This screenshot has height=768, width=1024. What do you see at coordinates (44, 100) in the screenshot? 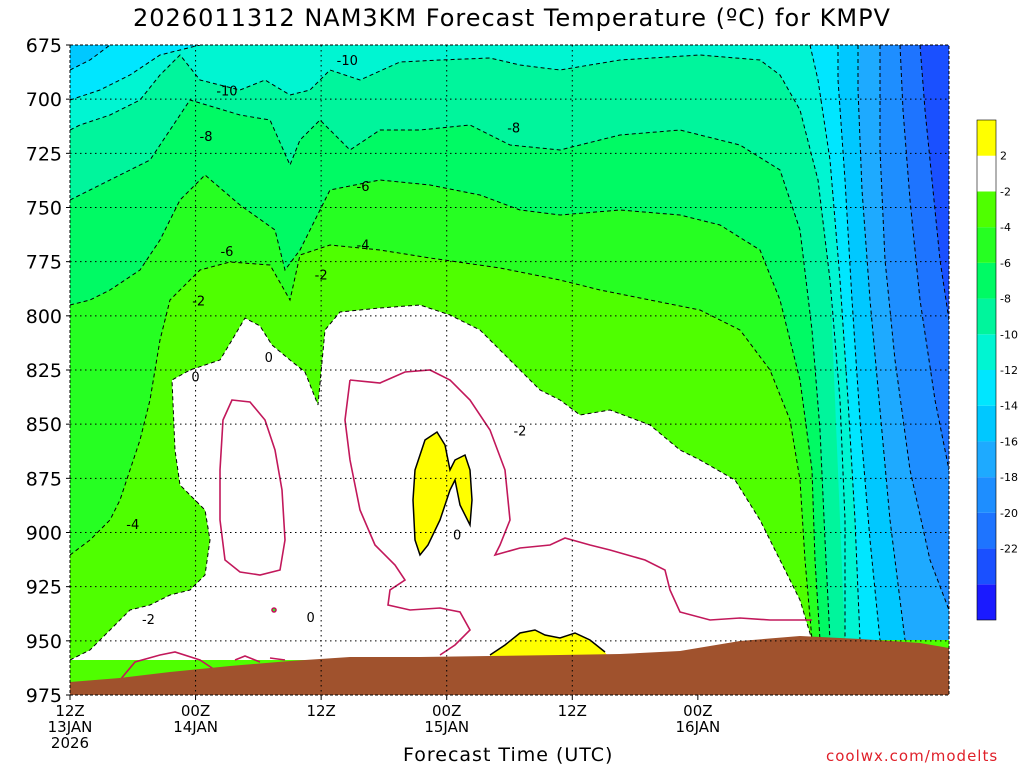
I see `y-tick-label: 700` at bounding box center [44, 100].